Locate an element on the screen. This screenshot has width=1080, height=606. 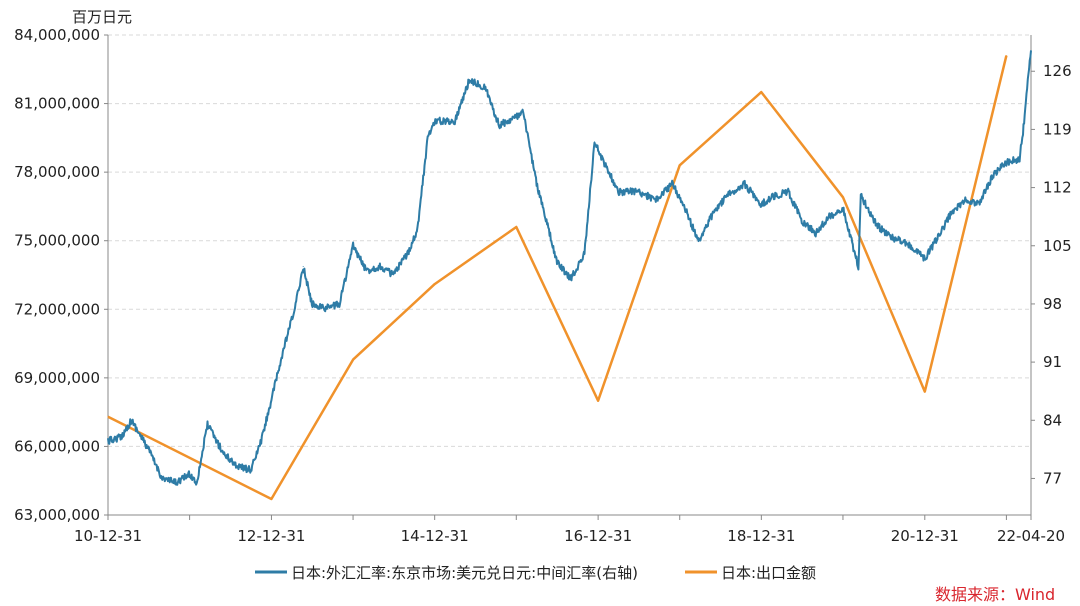
x-tick-label: 22-04-20 is located at coordinates (1031, 536).